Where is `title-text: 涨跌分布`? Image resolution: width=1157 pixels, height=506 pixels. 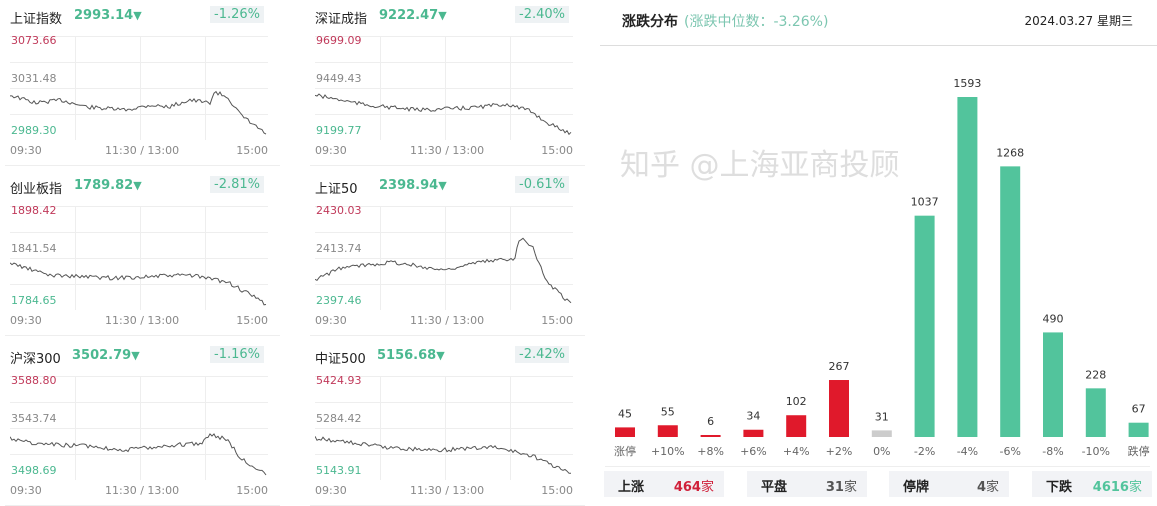 title-text: 涨跌分布 is located at coordinates (650, 22).